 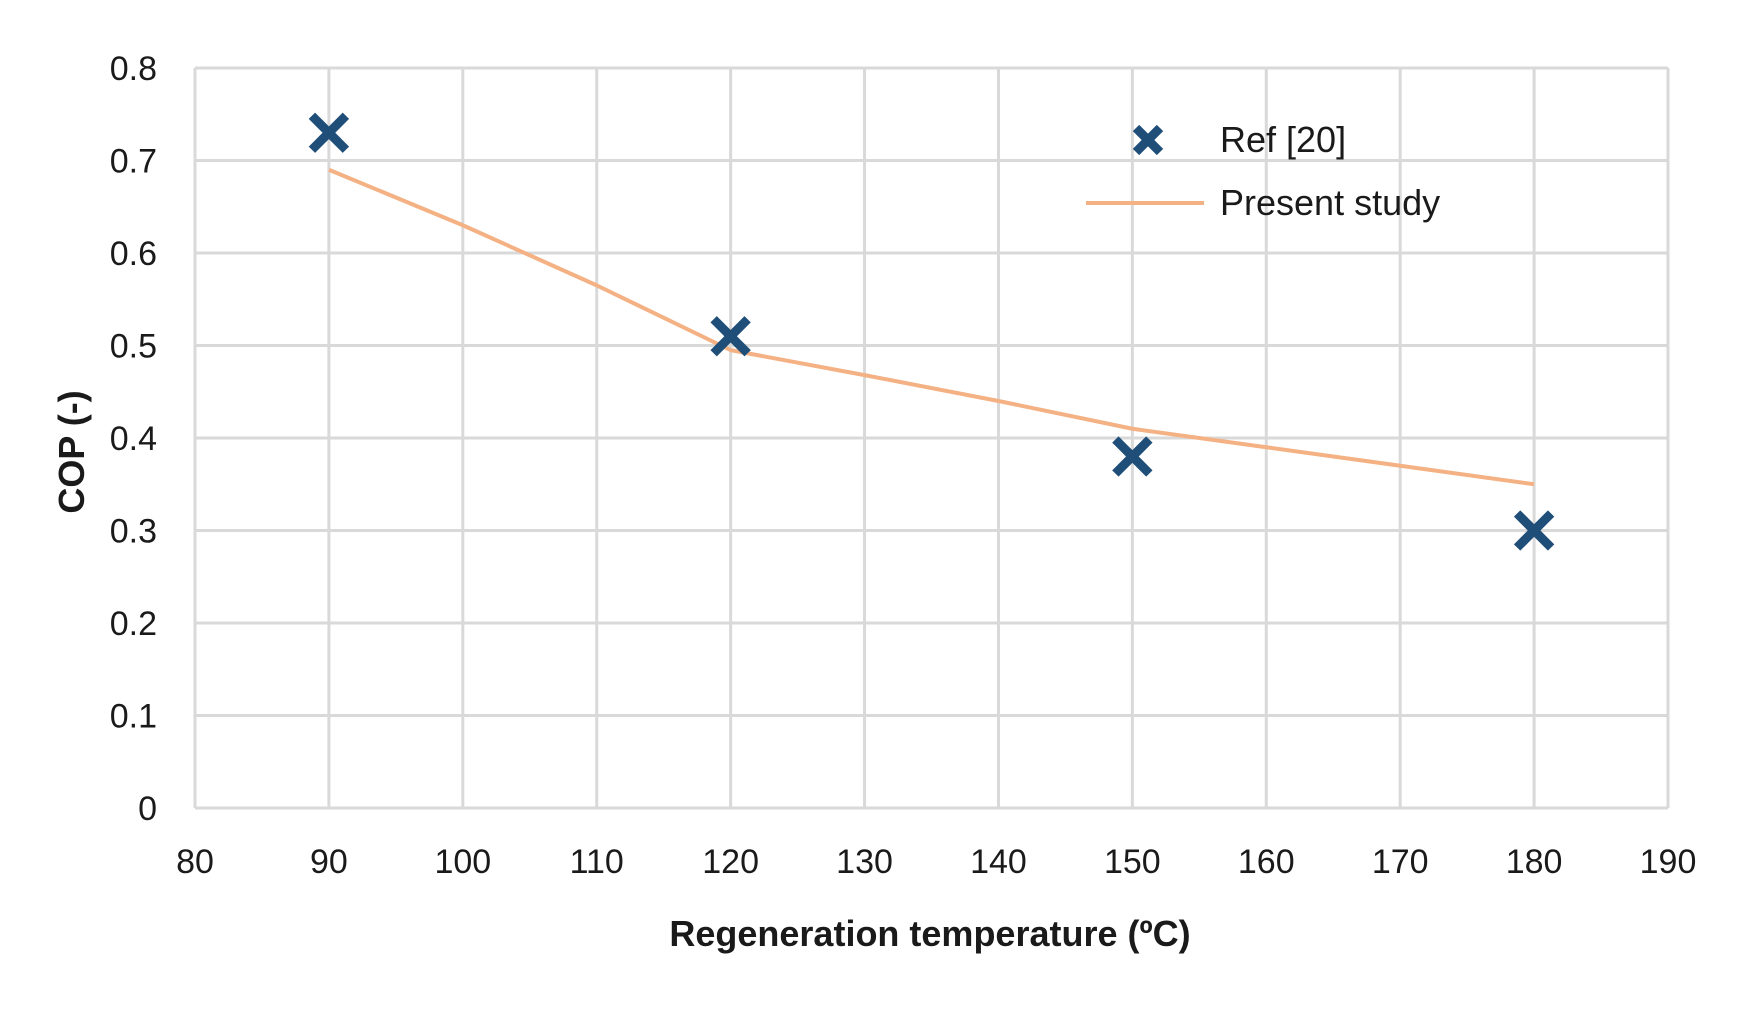 What do you see at coordinates (147, 809) in the screenshot?
I see `y-tick-label: 0` at bounding box center [147, 809].